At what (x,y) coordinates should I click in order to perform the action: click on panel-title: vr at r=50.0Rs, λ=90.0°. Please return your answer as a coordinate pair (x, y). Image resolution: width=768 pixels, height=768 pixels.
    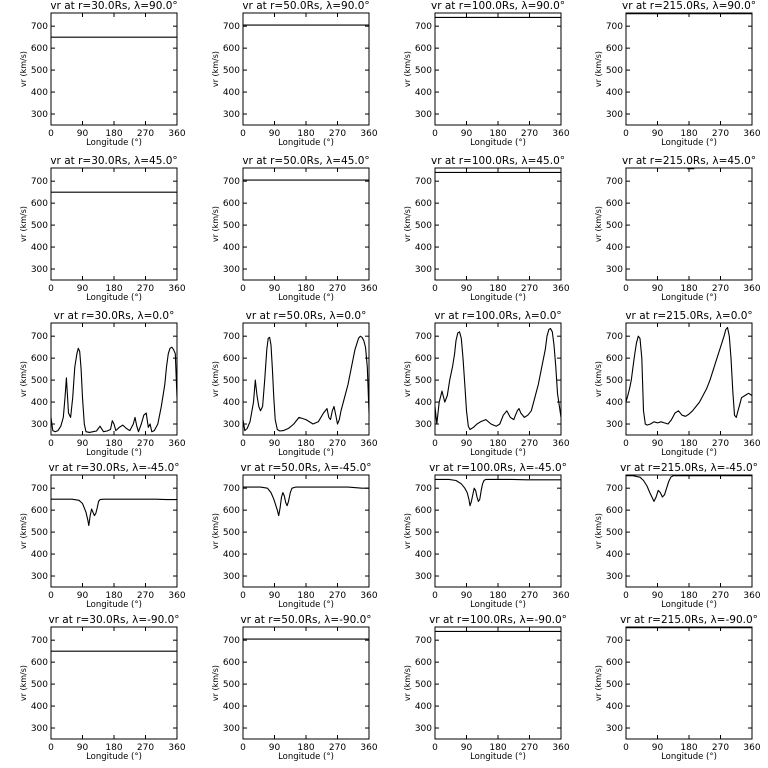
    Looking at the image, I should click on (305, 6).